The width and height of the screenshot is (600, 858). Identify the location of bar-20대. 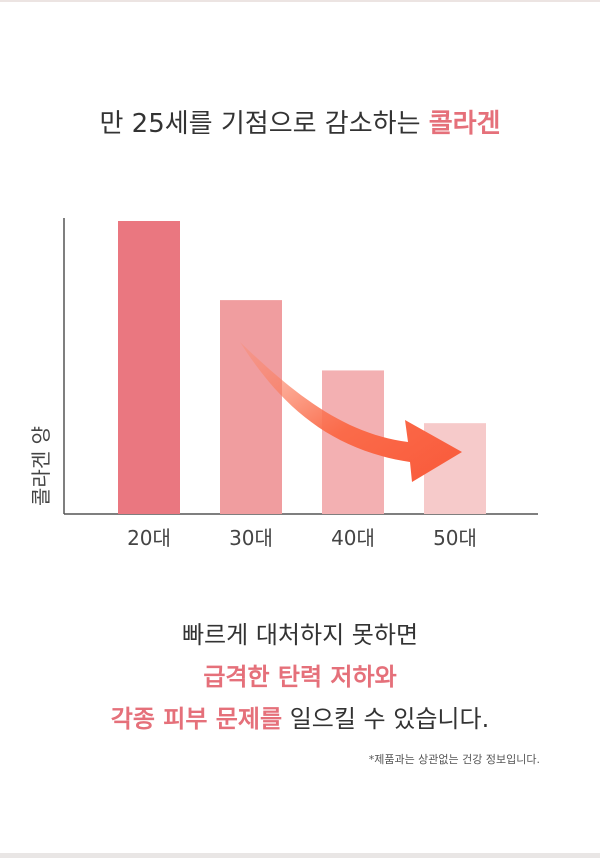
(149, 367).